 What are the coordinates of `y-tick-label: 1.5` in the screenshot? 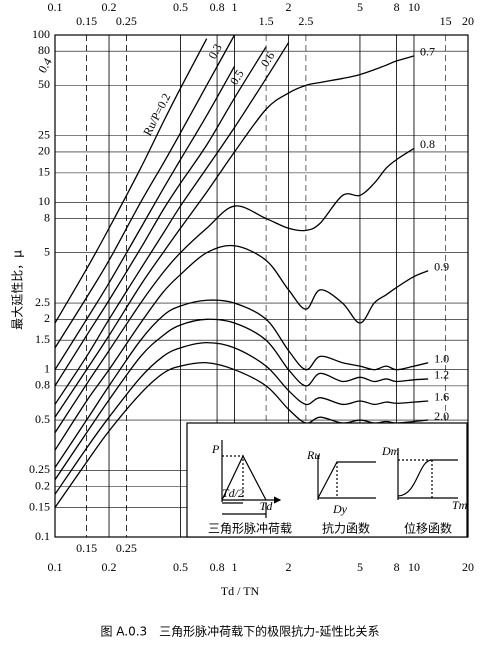 It's located at (42, 339).